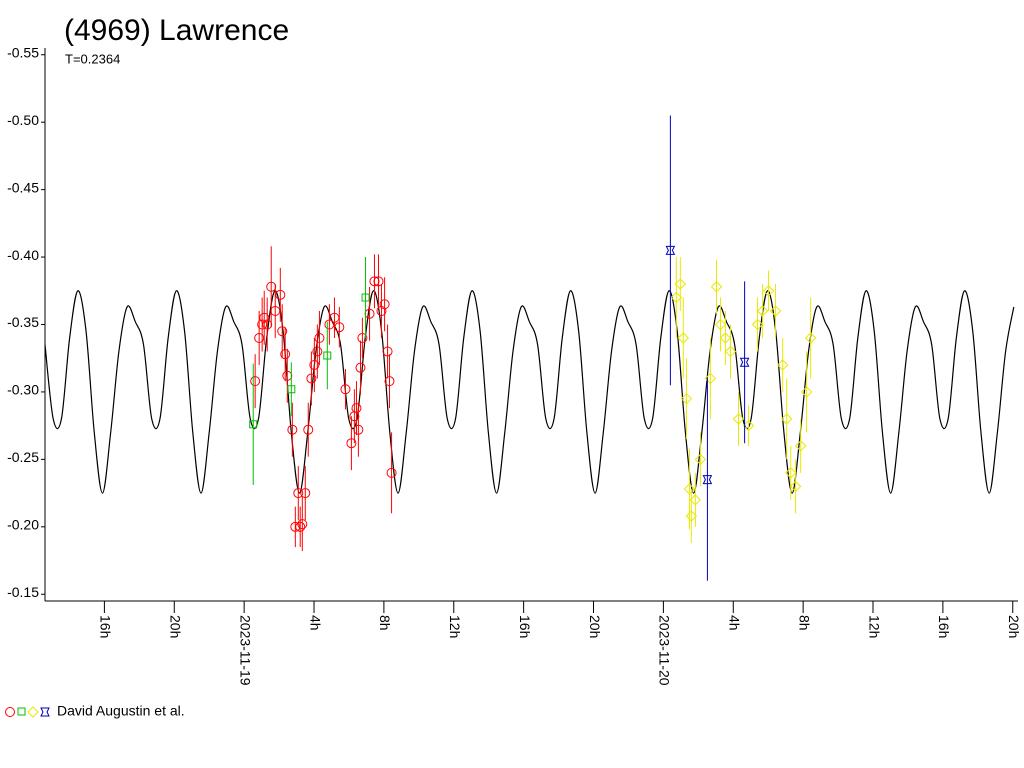  Describe the element at coordinates (245, 650) in the screenshot. I see `x-tick-label: 2023-11-19` at that location.